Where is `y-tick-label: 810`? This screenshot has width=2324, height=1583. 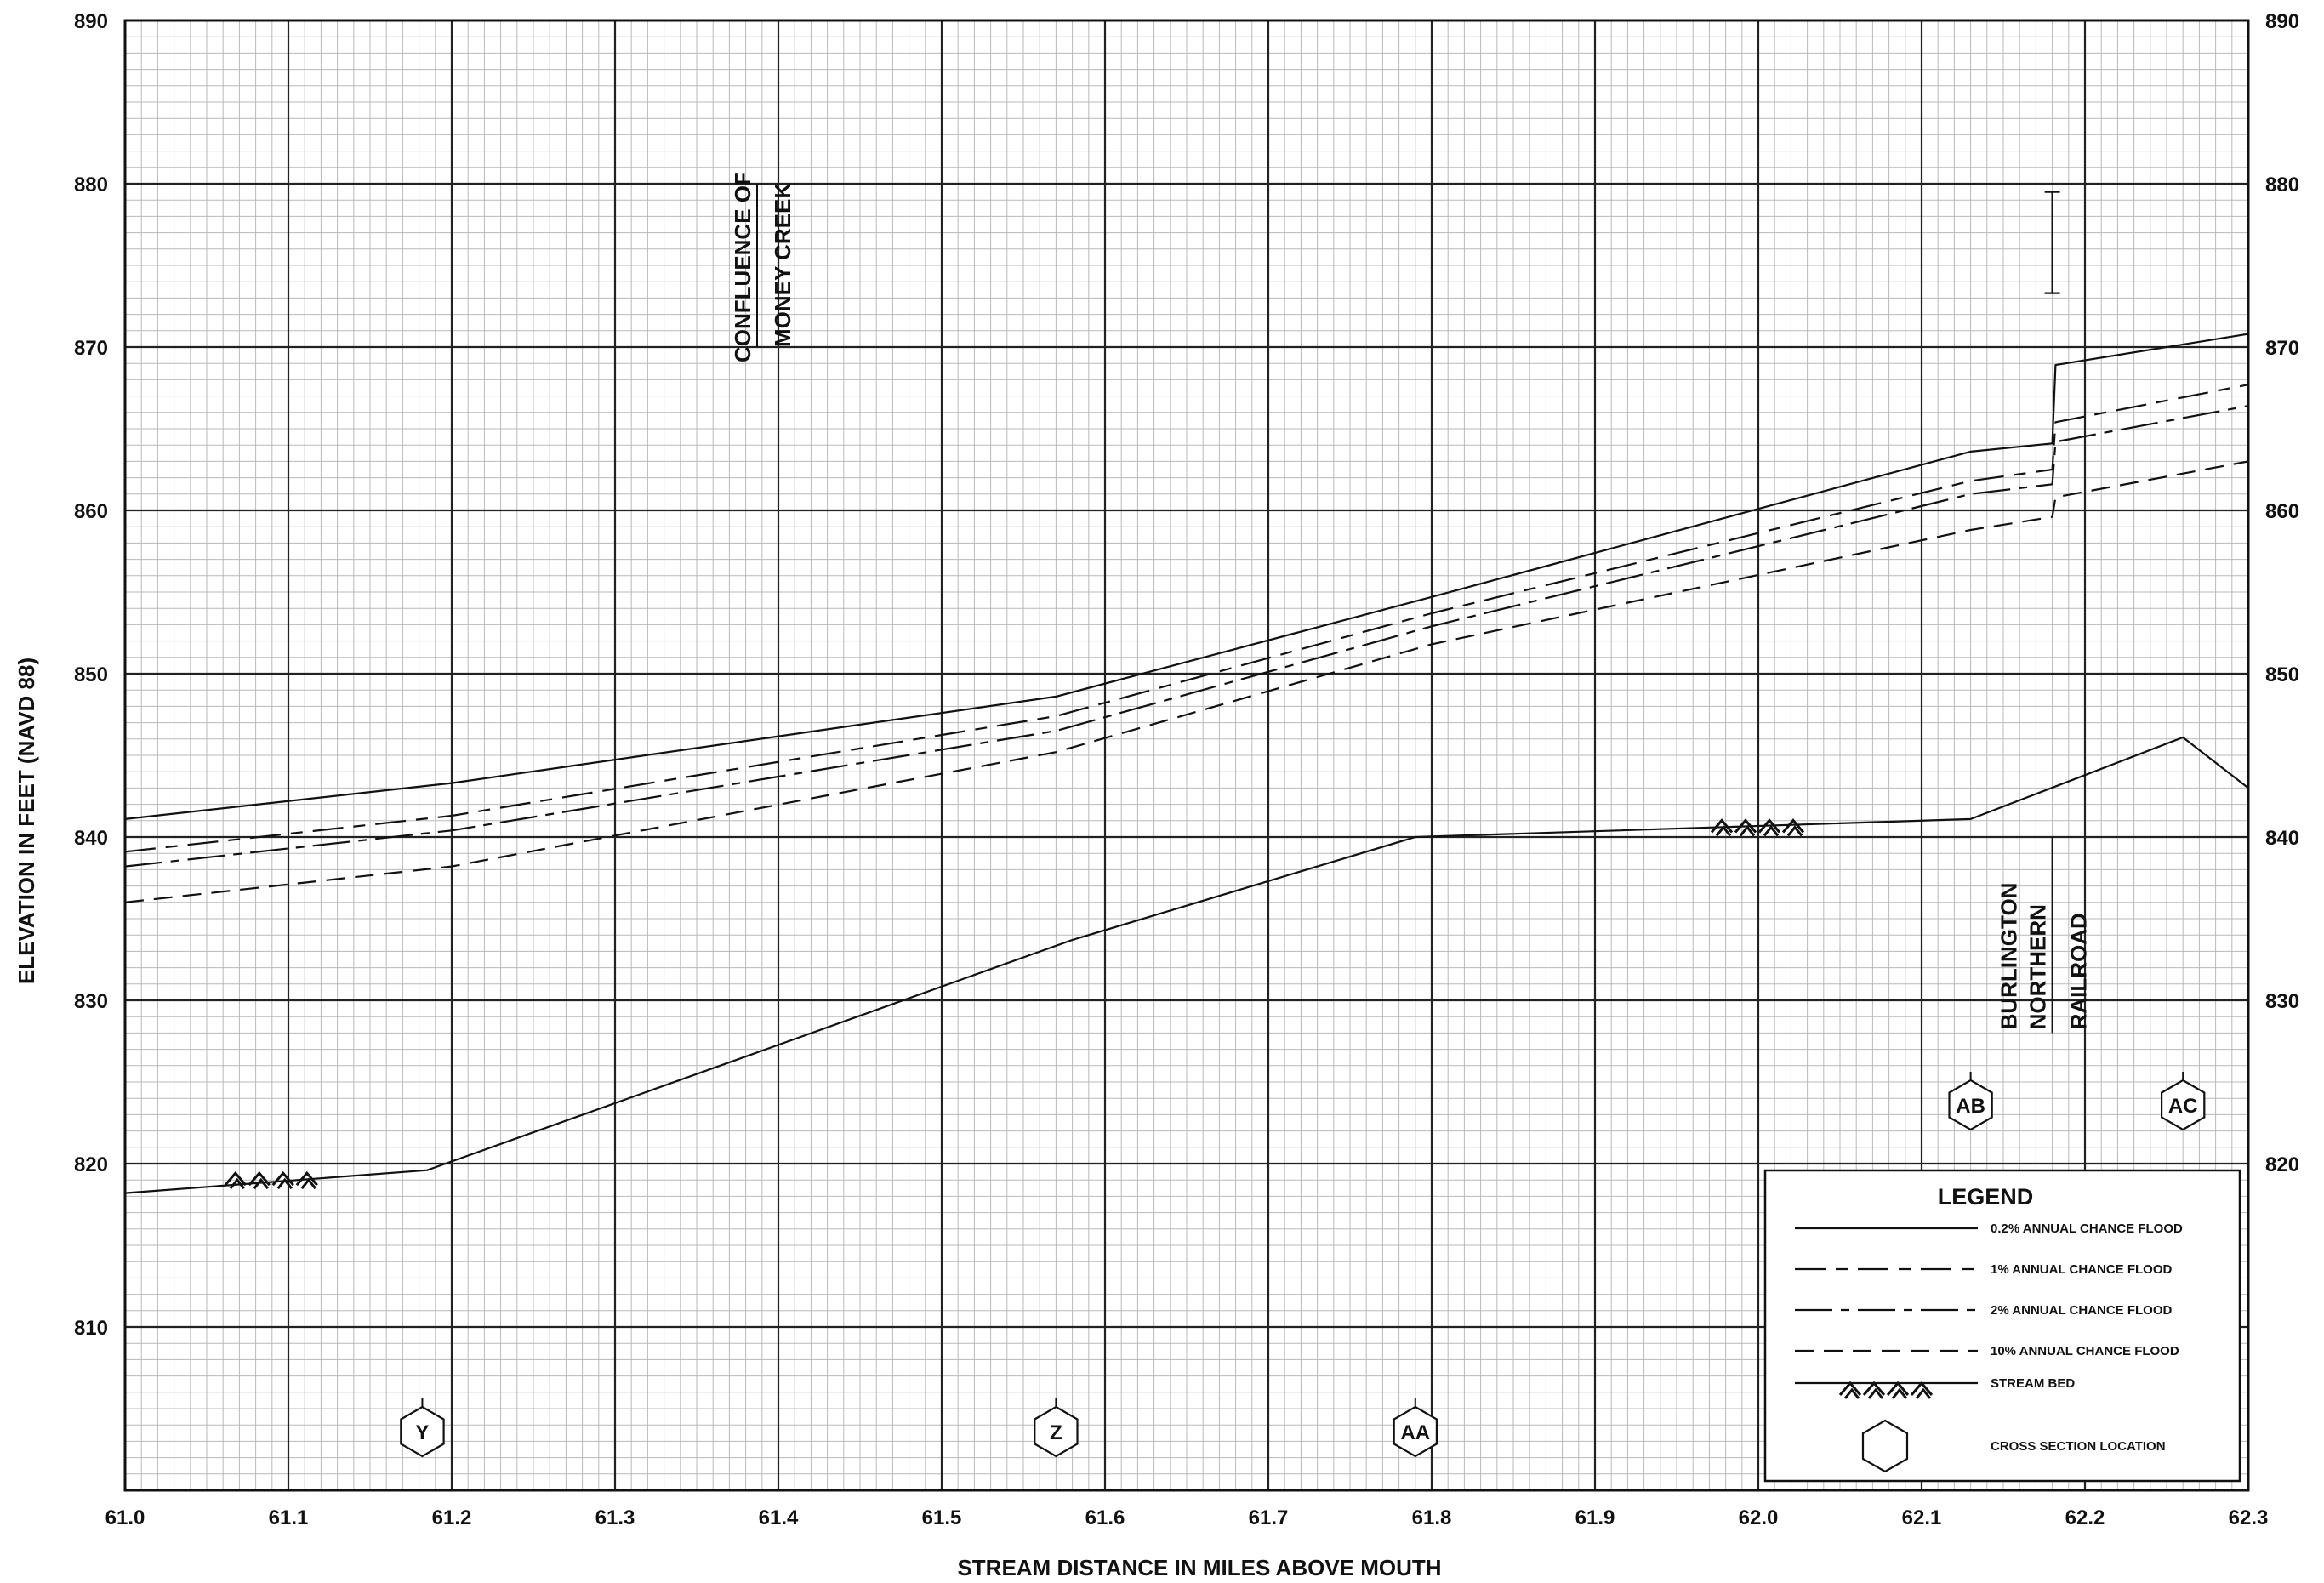 y-tick-label: 810 is located at coordinates (91, 1328).